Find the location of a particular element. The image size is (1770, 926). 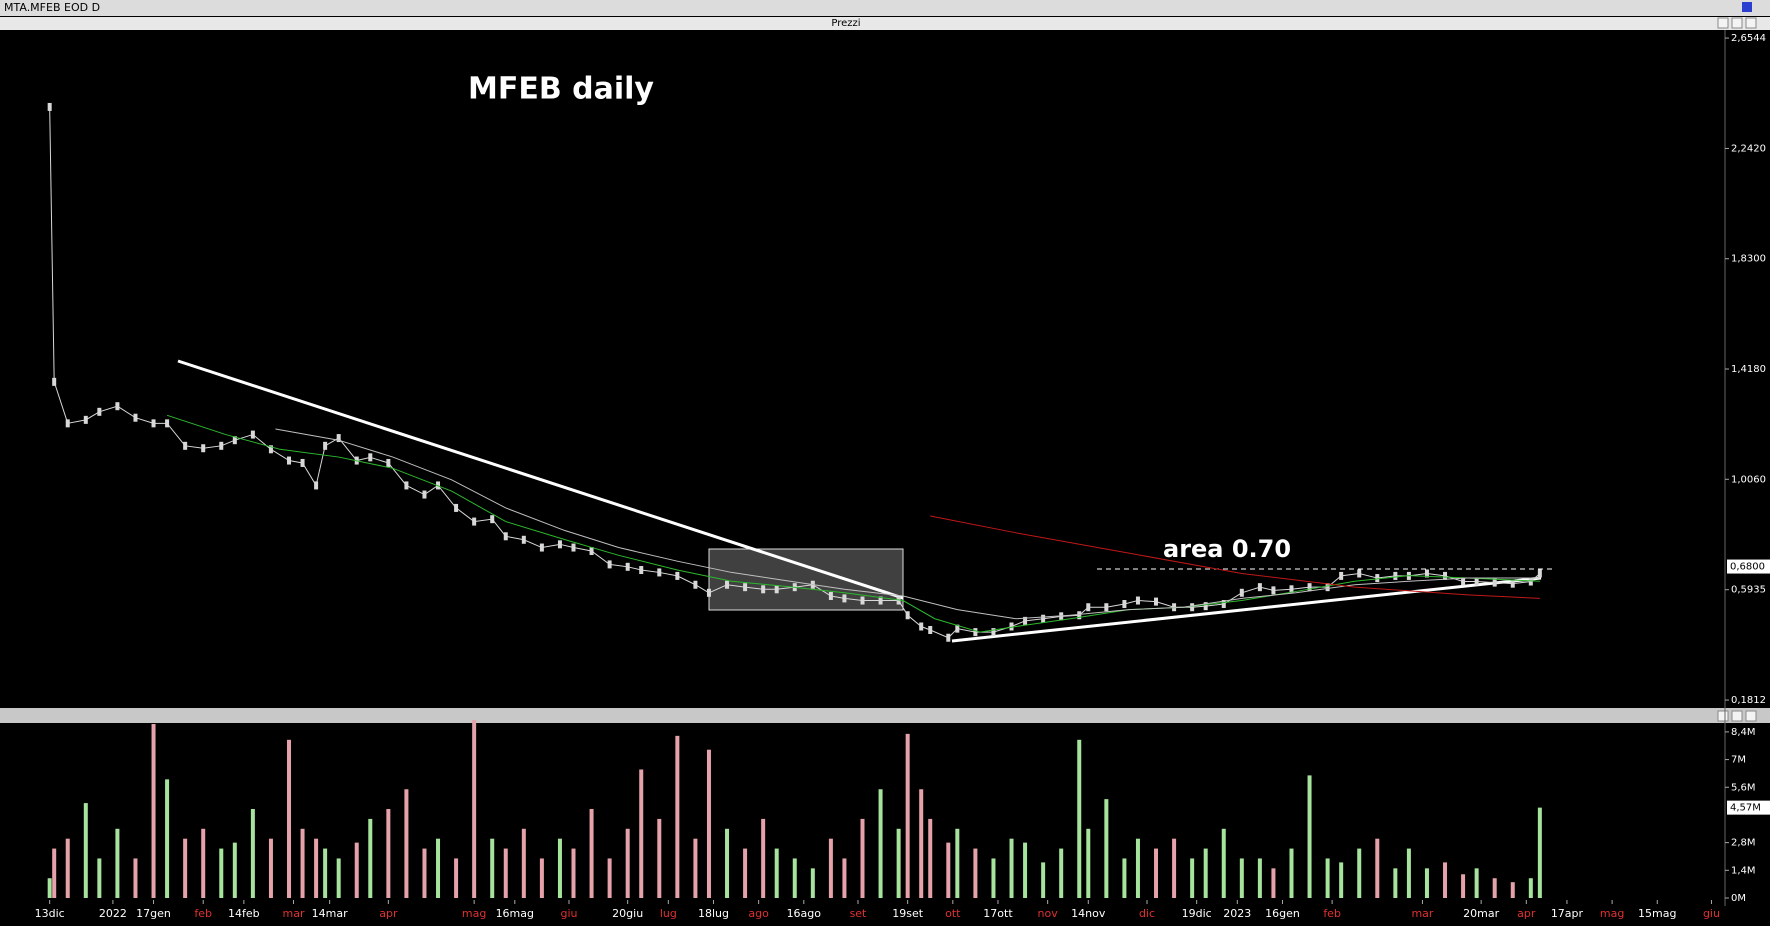

x-tick-label: 19set is located at coordinates (907, 913).